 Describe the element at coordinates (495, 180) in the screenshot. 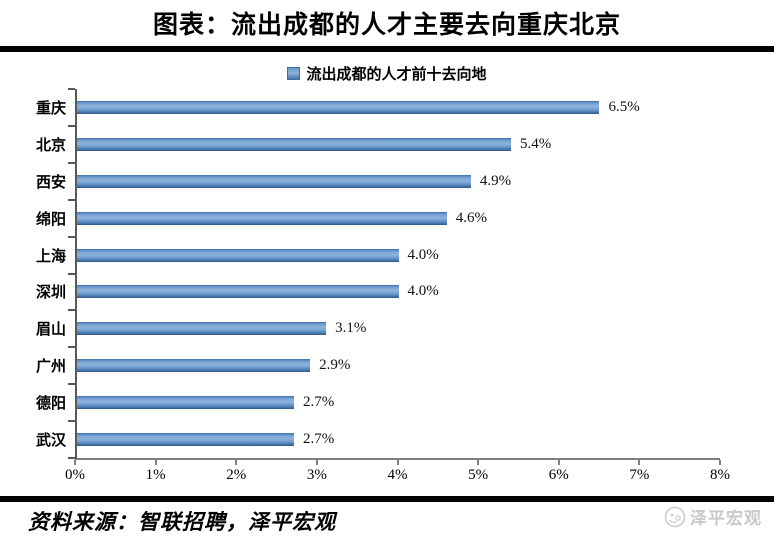

I see `value-label: 4.9%` at that location.